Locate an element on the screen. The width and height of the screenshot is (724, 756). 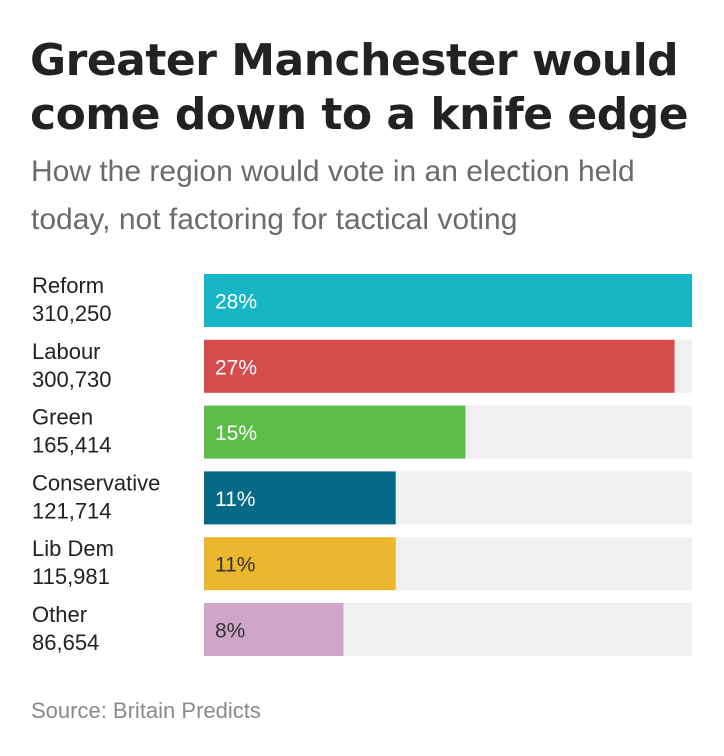
vote-count-label: 300,730 is located at coordinates (72, 379).